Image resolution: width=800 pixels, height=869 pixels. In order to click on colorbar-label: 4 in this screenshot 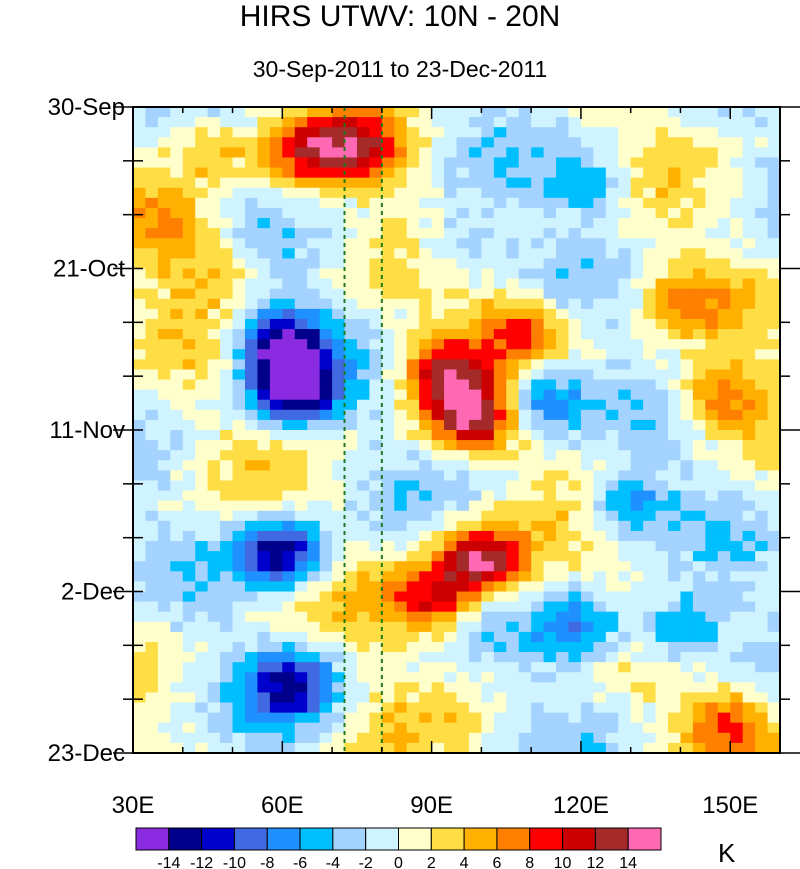, I will do `click(464, 862)`.